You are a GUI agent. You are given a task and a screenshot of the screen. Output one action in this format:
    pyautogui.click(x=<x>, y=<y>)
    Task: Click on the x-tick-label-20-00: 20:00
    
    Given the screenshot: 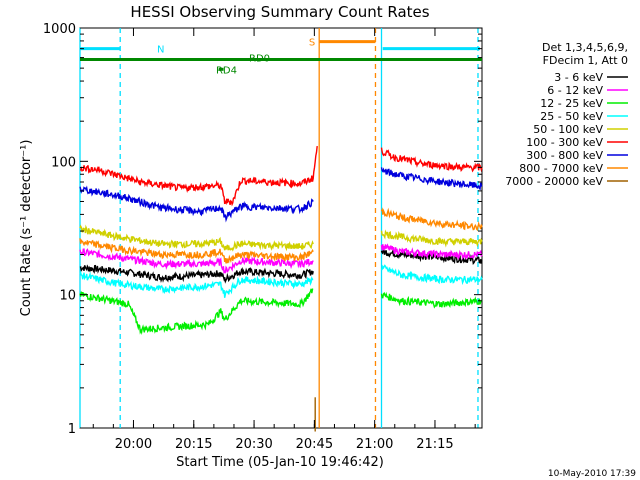 What is the action you would take?
    pyautogui.click(x=133, y=444)
    